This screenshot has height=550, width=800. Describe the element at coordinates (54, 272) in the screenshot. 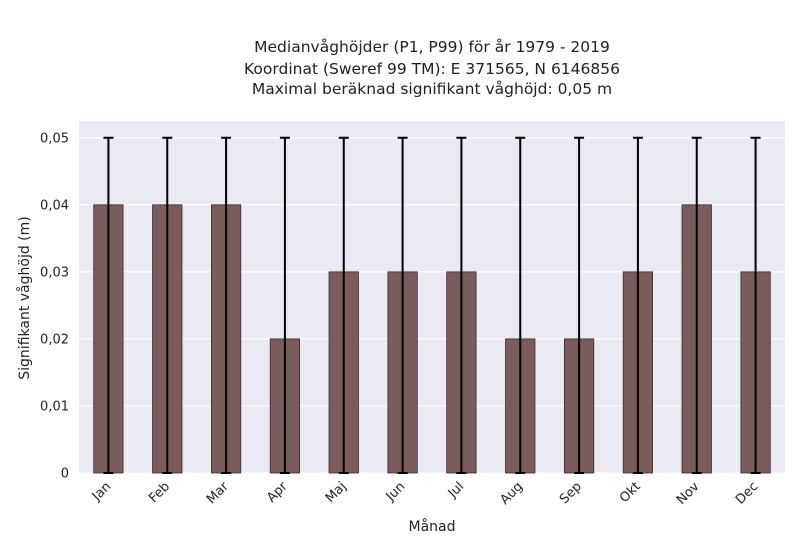

I see `y-tick-label: 0,03` at that location.